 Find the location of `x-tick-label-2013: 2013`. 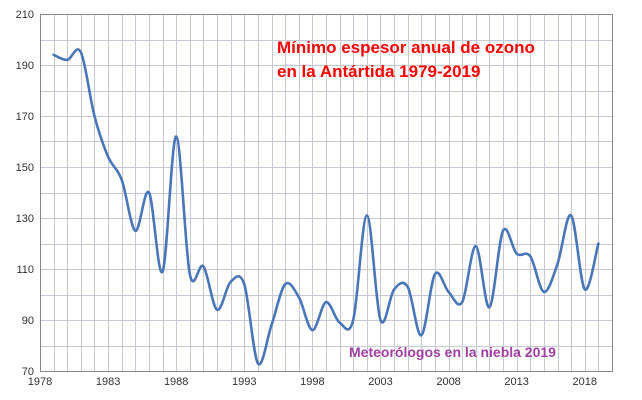

x-tick-label-2013: 2013 is located at coordinates (516, 382).